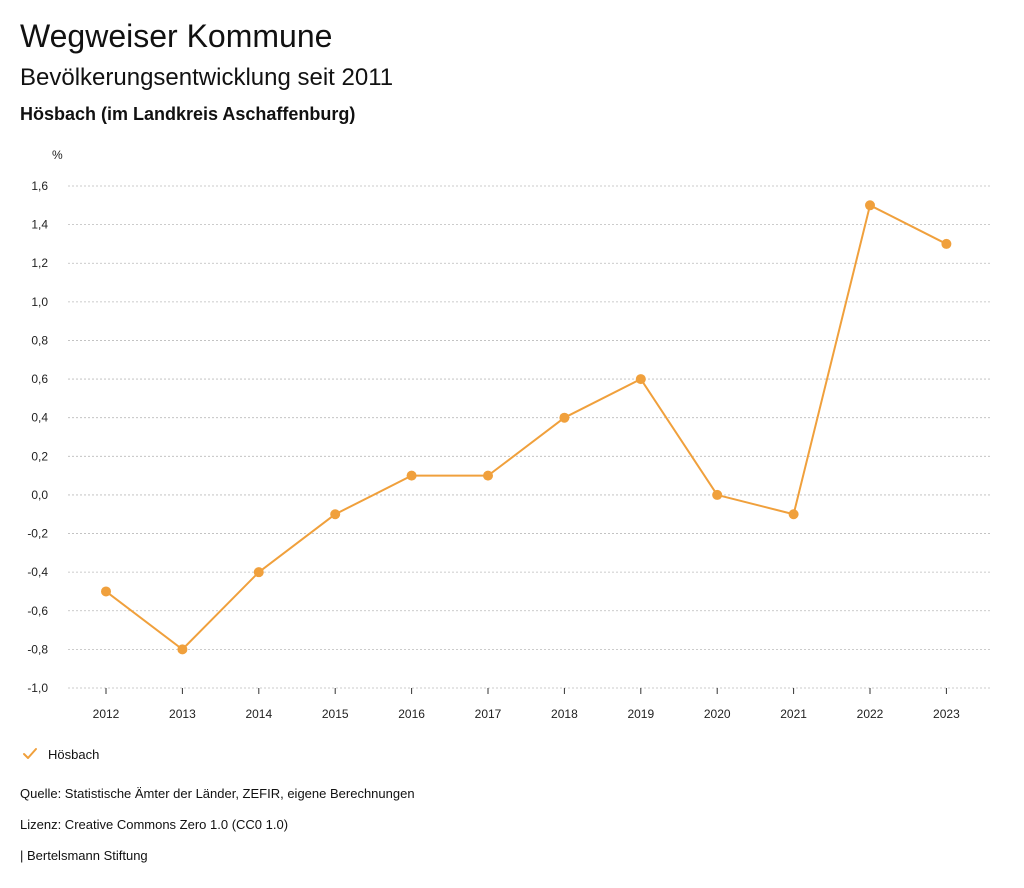  I want to click on x-tick-label: 2016, so click(411, 714).